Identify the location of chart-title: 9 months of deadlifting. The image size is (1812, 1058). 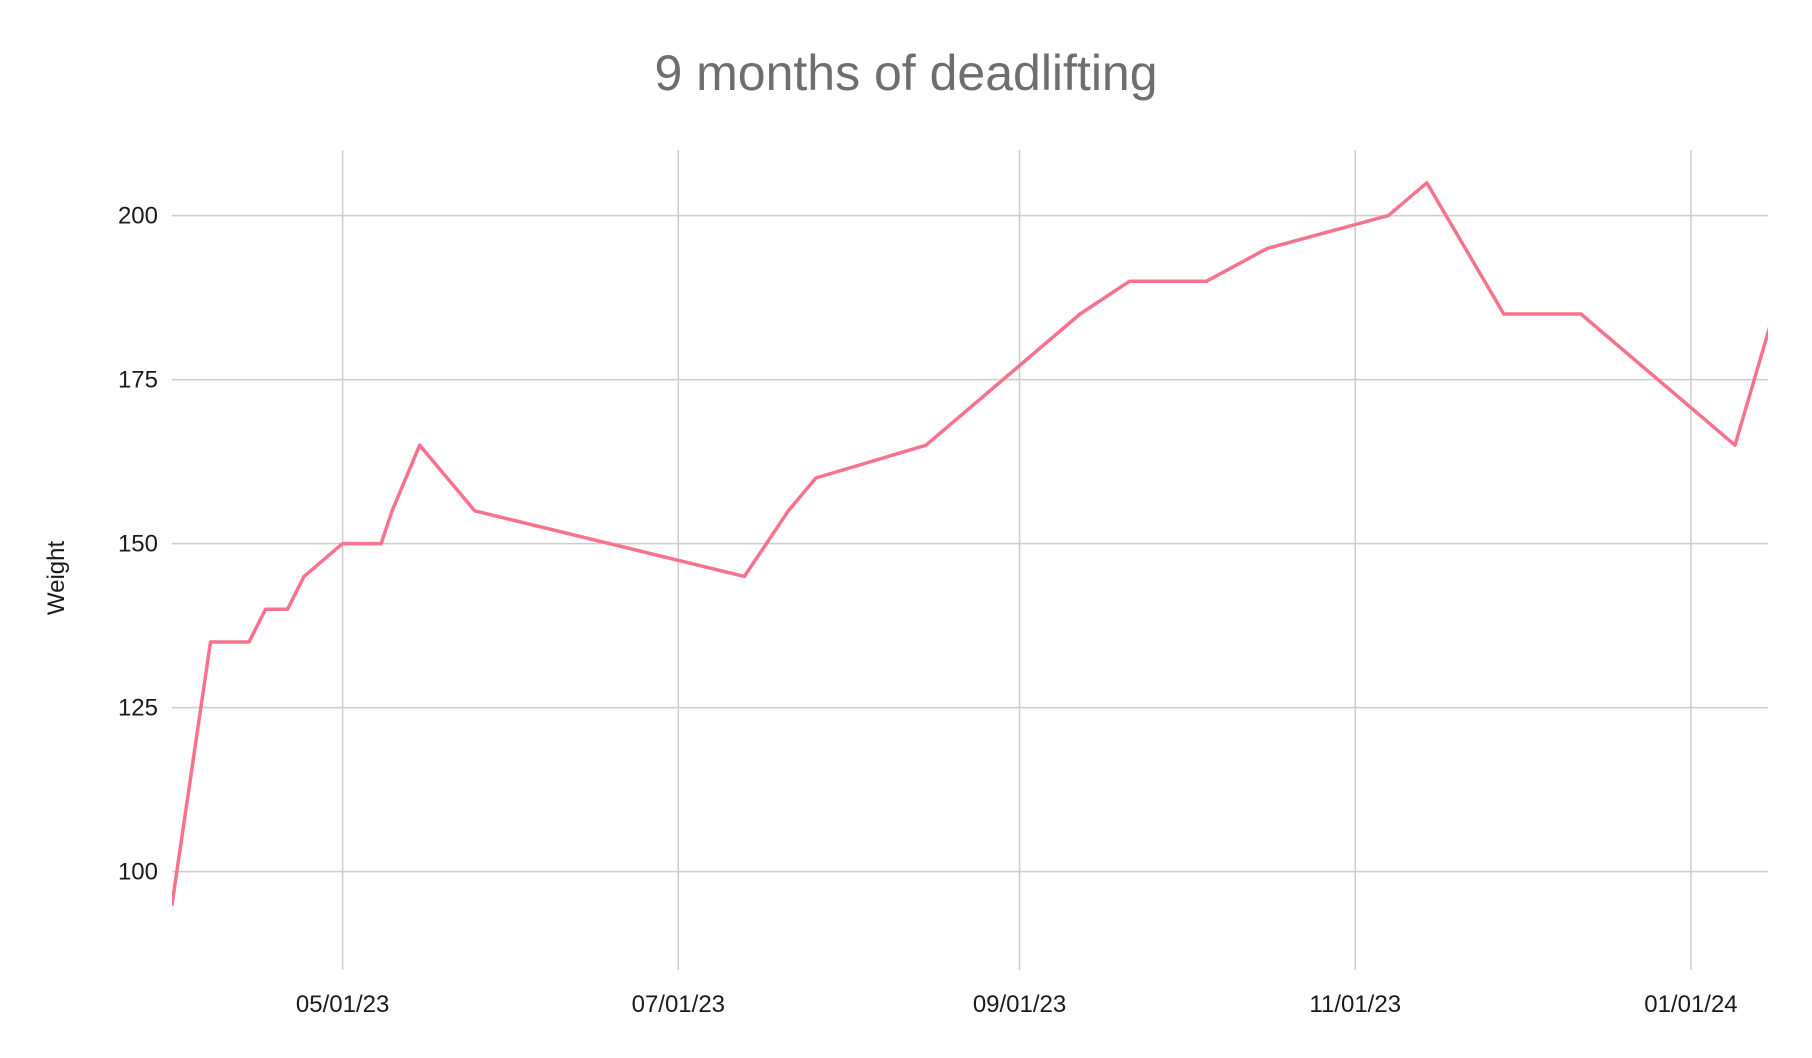
(905, 73).